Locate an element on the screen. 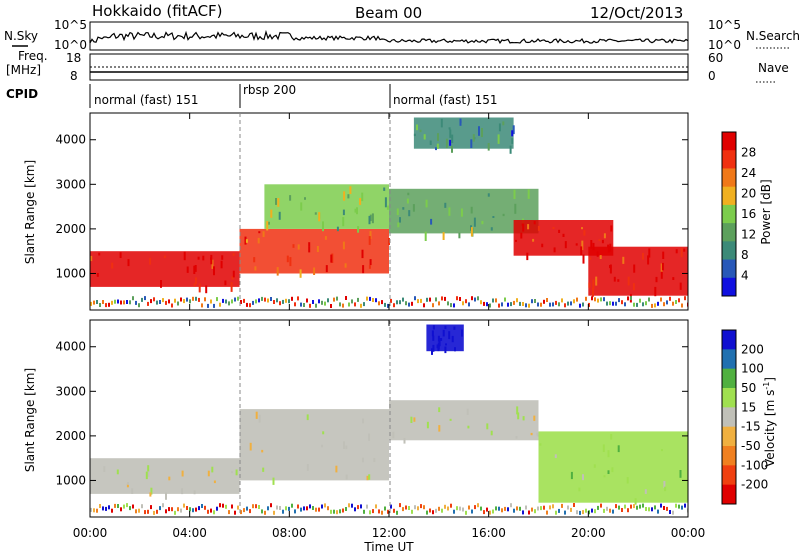  x-tick-label: 00:00 is located at coordinates (688, 533).